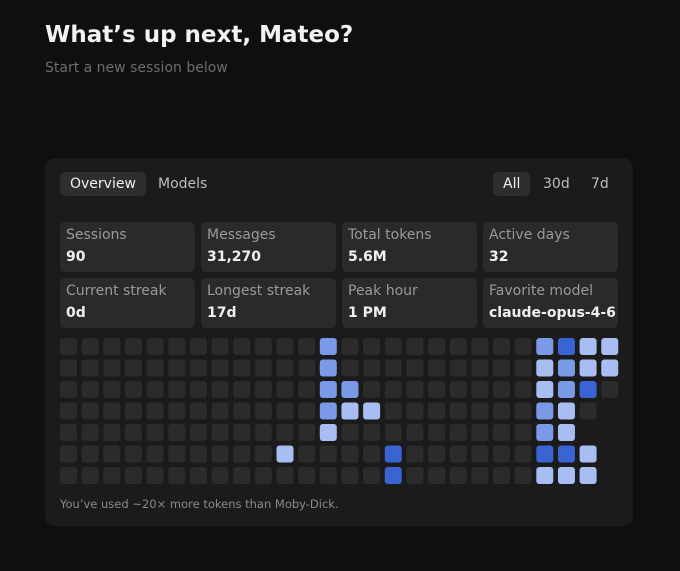 Image resolution: width=680 pixels, height=571 pixels. What do you see at coordinates (199, 35) in the screenshot?
I see `title: What’s up next, Mateo?` at bounding box center [199, 35].